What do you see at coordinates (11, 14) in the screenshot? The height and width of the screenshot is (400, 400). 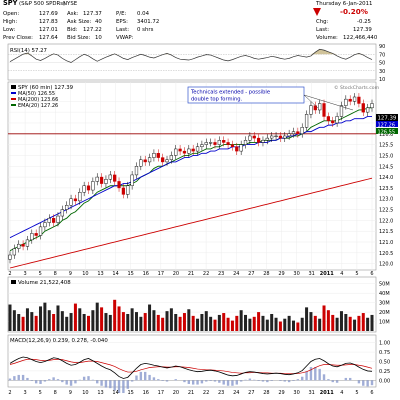 I see `open-label: Open:` at bounding box center [11, 14].